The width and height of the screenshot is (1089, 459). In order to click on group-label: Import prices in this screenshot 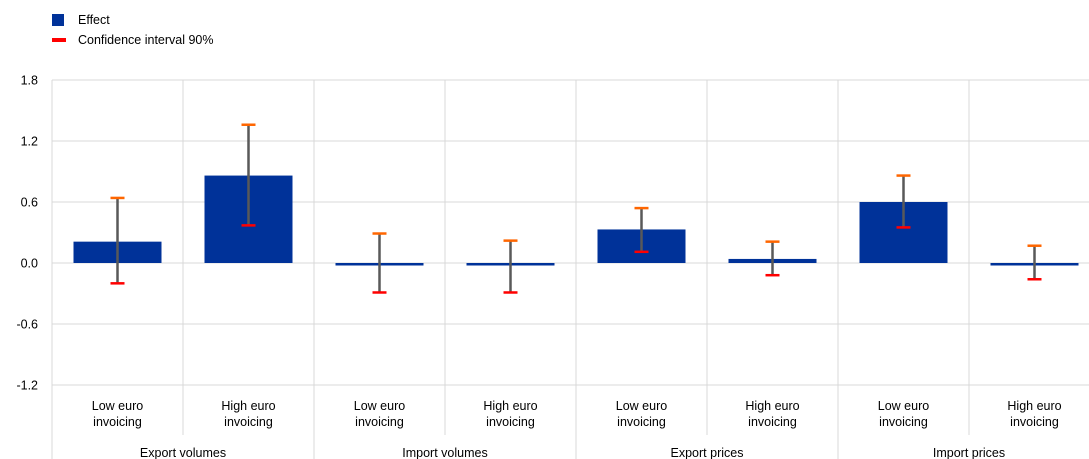, I will do `click(969, 452)`.